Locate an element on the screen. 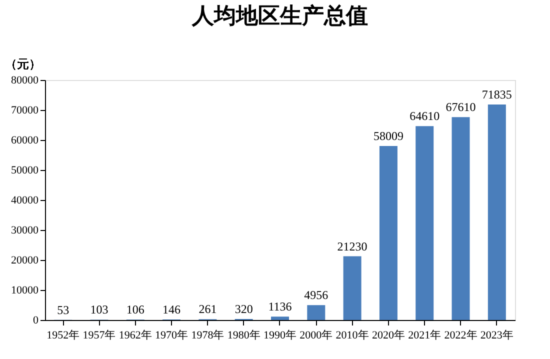 The width and height of the screenshot is (550, 359). x-tick-label: 1978年 is located at coordinates (207, 336).